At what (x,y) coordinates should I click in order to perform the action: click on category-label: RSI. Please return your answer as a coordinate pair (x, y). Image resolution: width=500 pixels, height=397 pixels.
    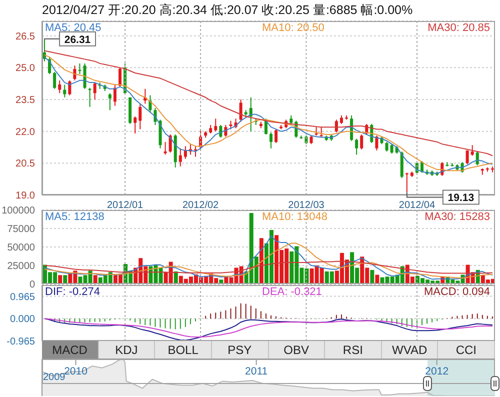
    Looking at the image, I should click on (353, 350).